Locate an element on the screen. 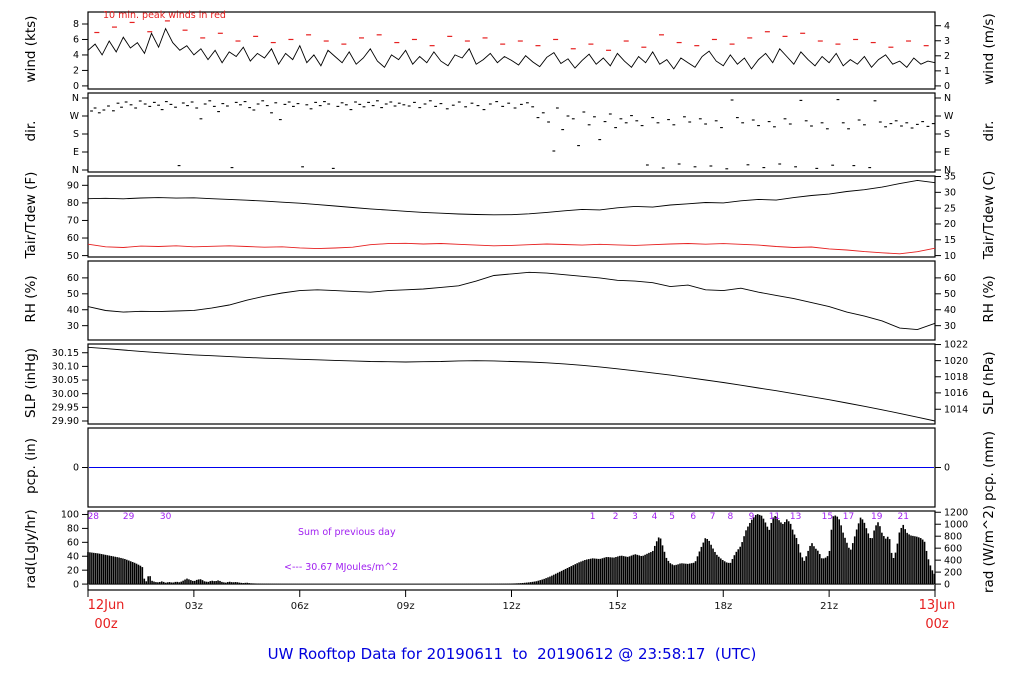 The width and height of the screenshot is (1024, 700). tick-label-left: N is located at coordinates (75, 170).